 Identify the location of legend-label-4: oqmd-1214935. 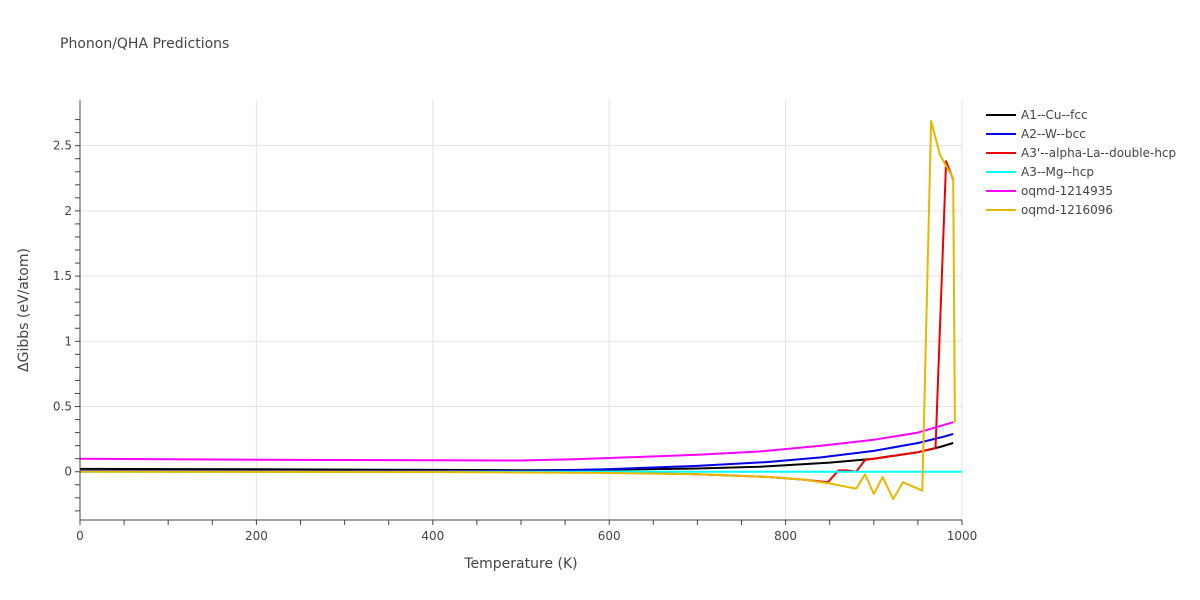
(1067, 191).